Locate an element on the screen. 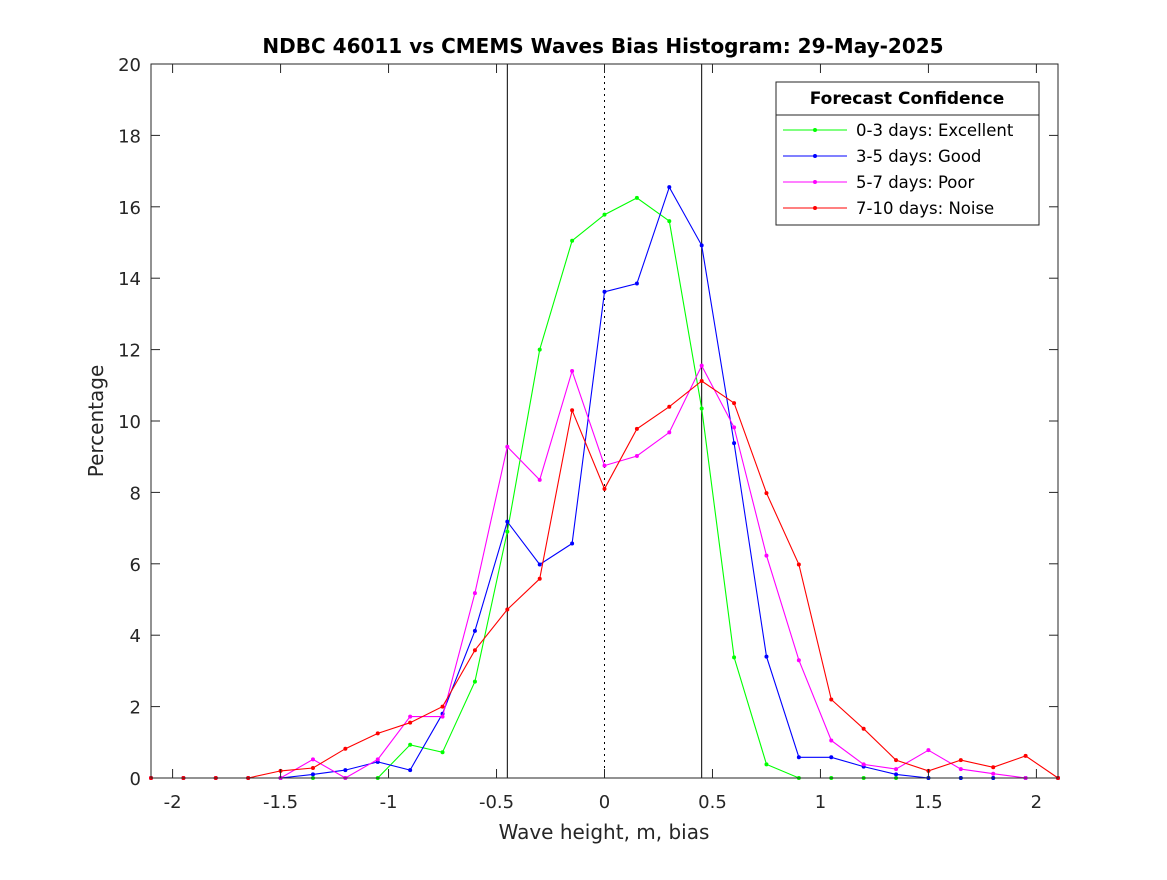 This screenshot has width=1167, height=880. x-tick-label: -2 is located at coordinates (173, 802).